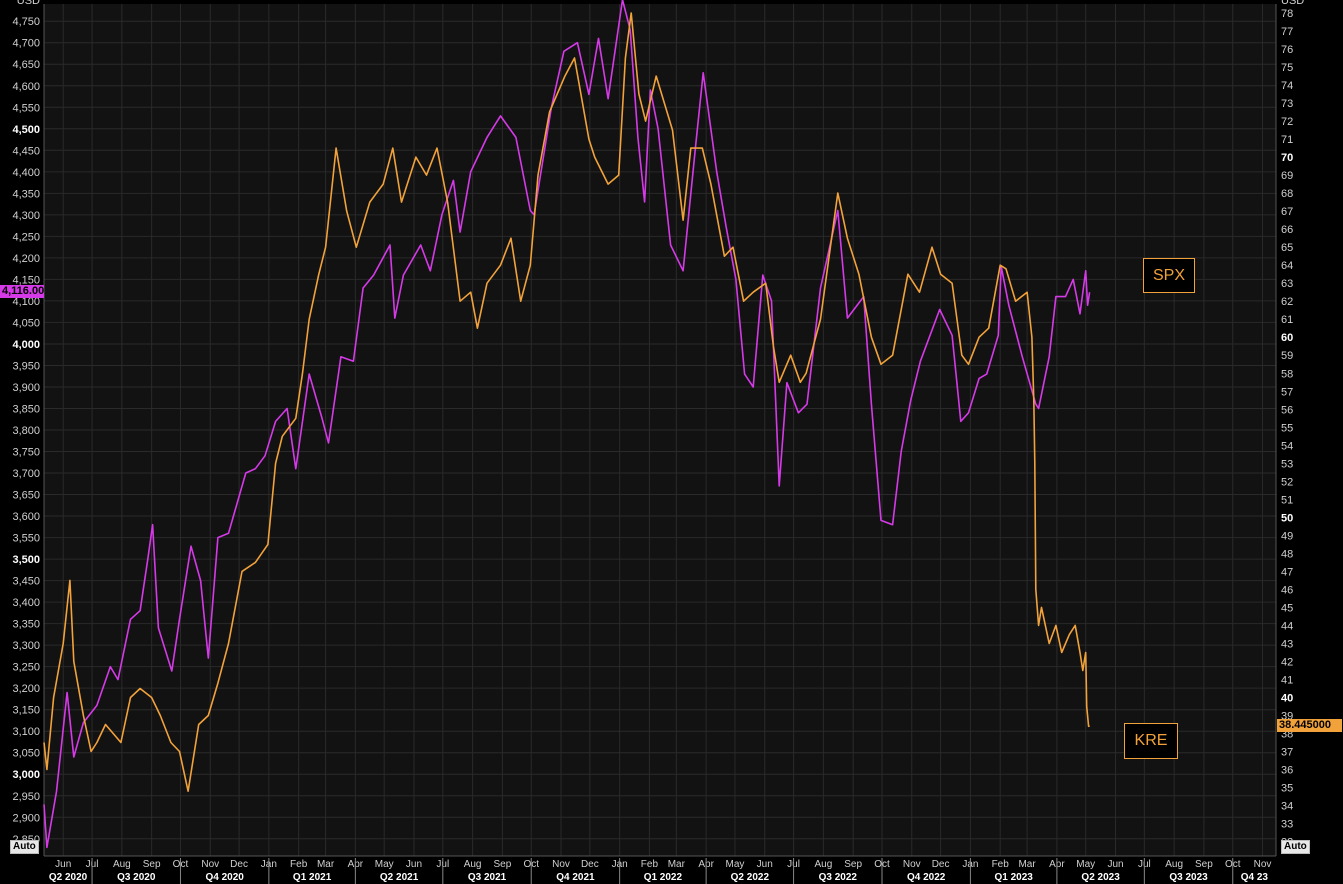  What do you see at coordinates (1287, 680) in the screenshot?
I see `right-tick-label: 41` at bounding box center [1287, 680].